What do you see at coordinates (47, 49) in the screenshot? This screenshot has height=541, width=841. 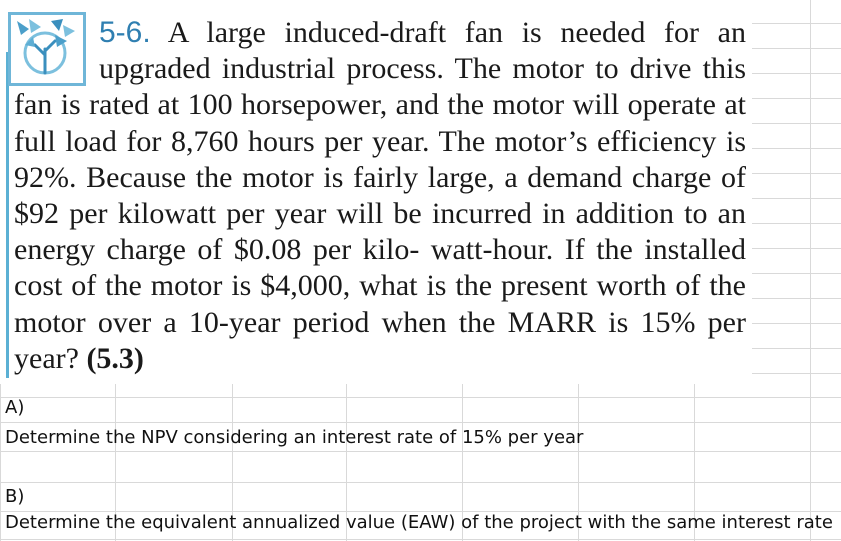 I see `tree-logo-icon` at bounding box center [47, 49].